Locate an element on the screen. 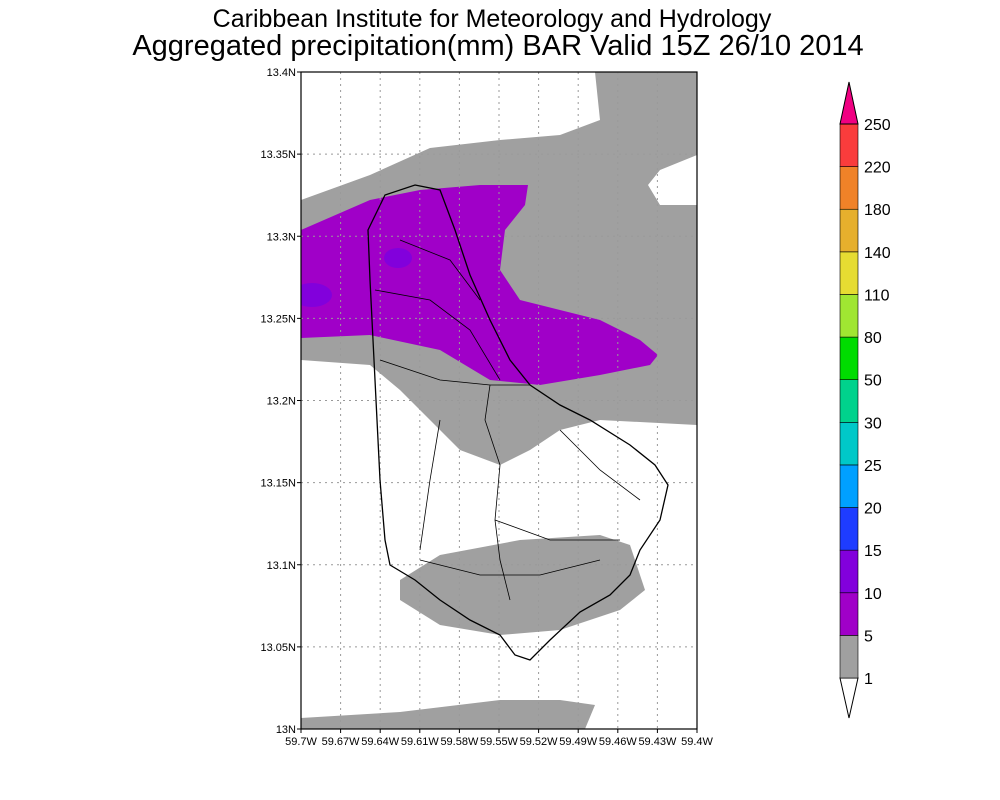  precip-gray-strip is located at coordinates (448, 714).